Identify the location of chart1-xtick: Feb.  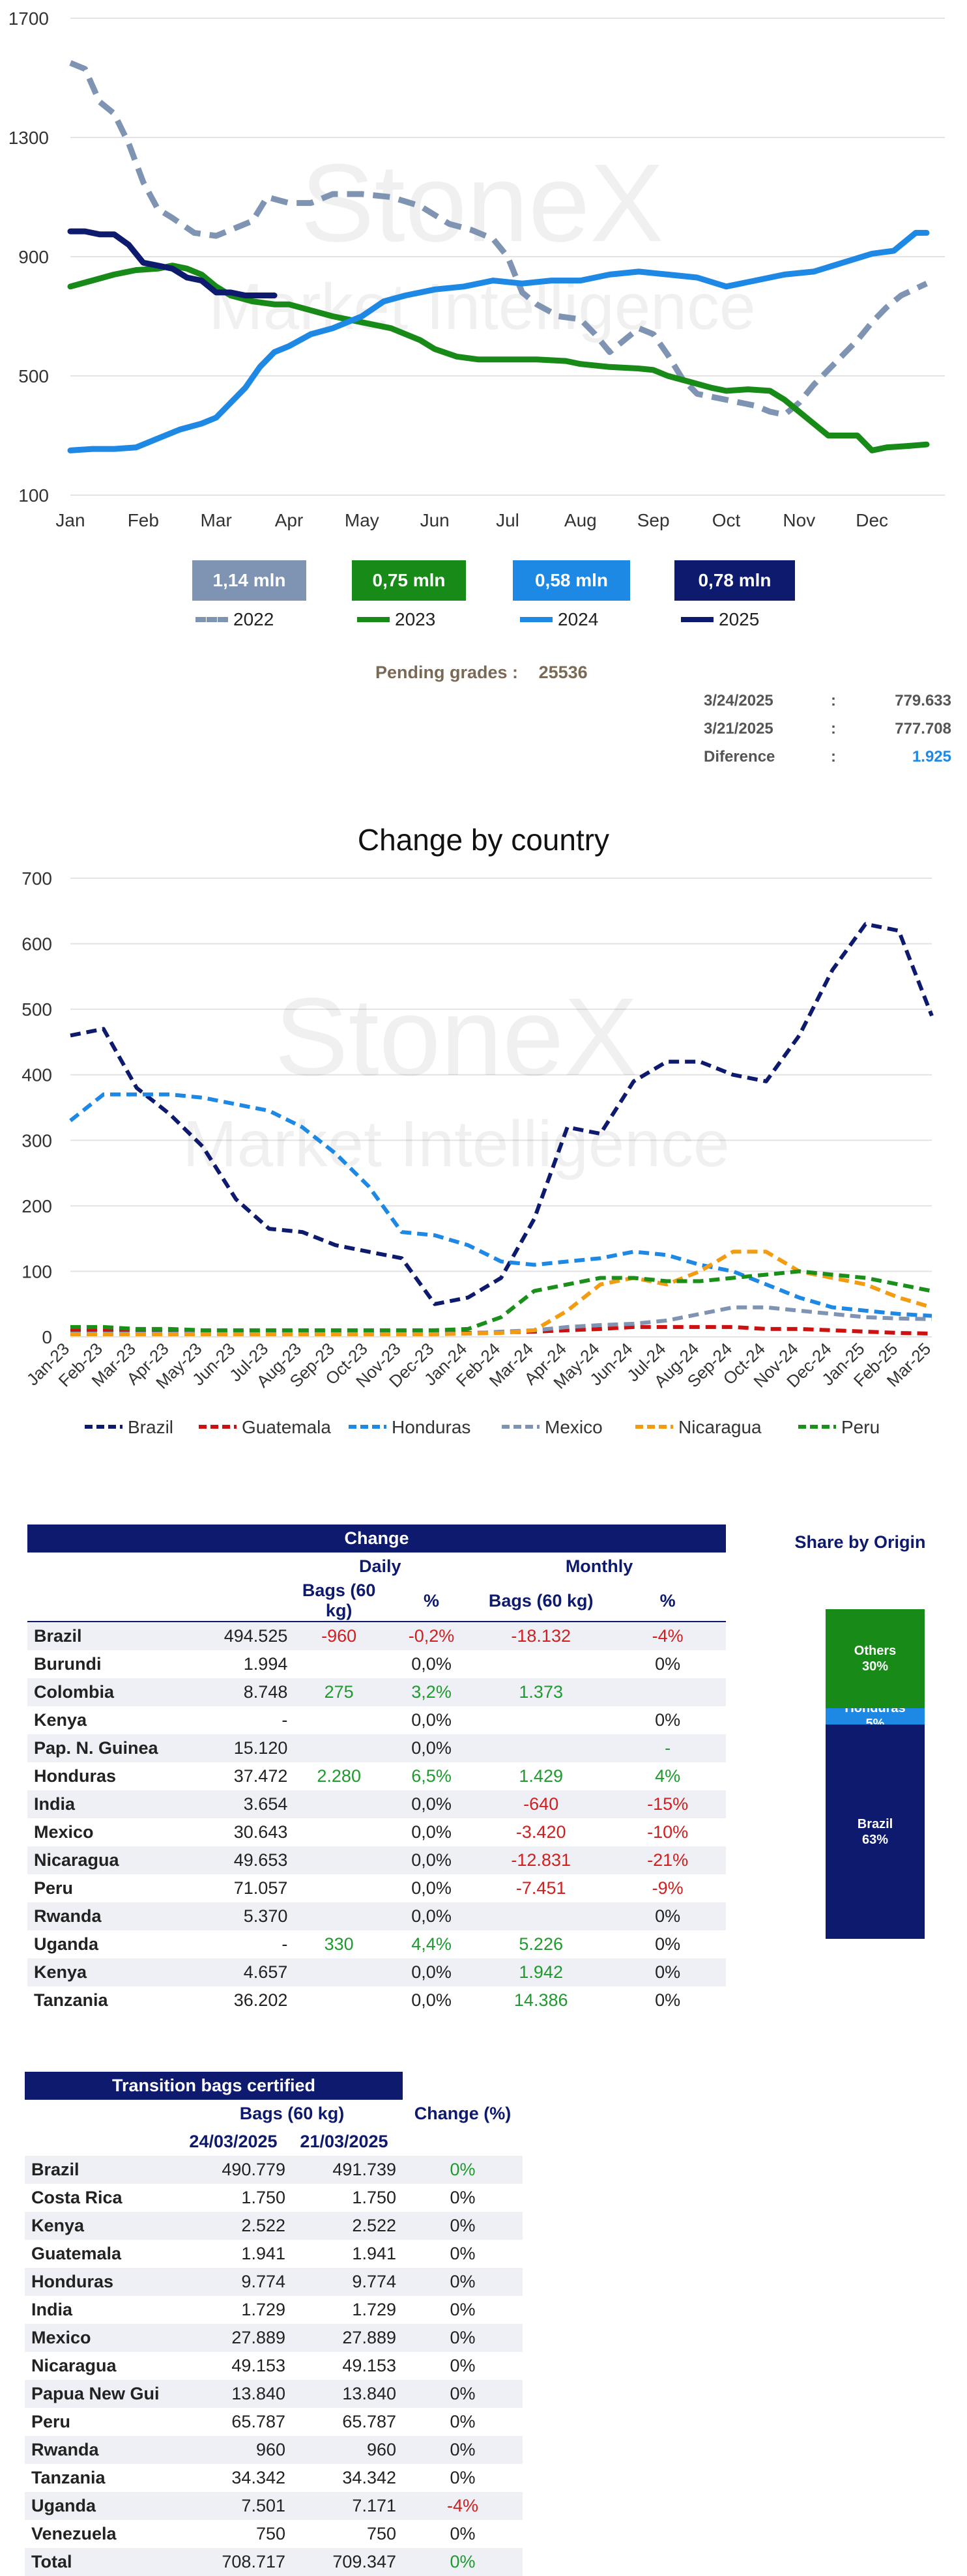
(143, 520).